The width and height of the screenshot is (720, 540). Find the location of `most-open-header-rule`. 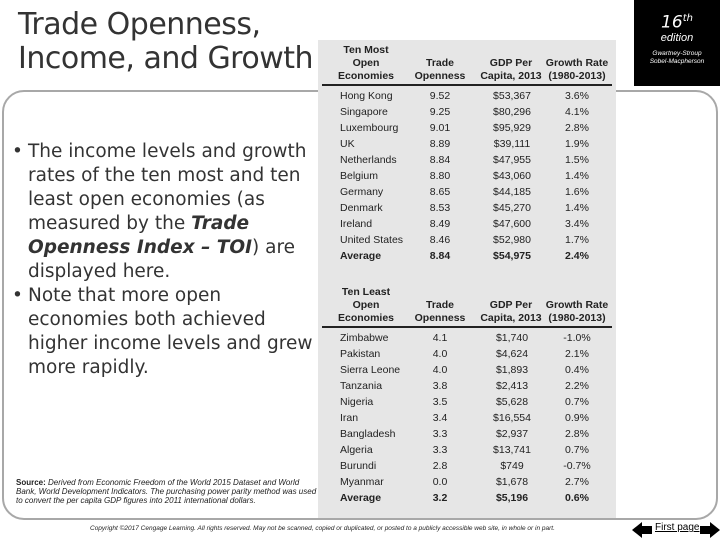

most-open-header-rule is located at coordinates (467, 85).